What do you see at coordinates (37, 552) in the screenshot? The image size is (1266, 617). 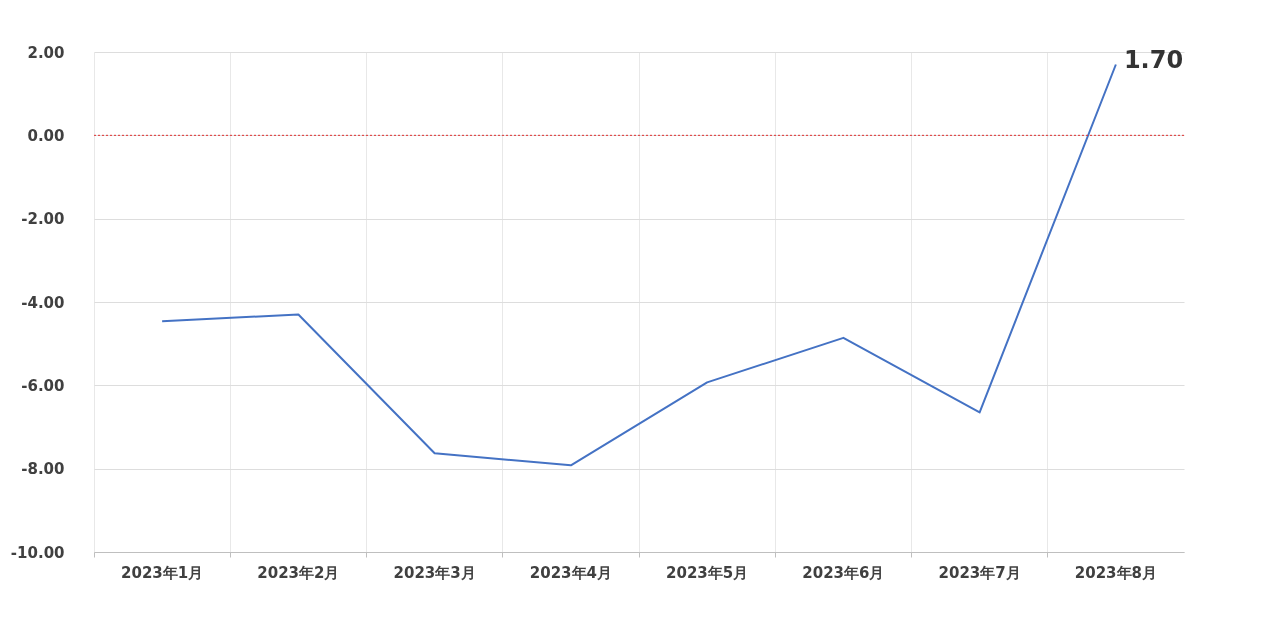 I see `y-tick-label: -10.00` at bounding box center [37, 552].